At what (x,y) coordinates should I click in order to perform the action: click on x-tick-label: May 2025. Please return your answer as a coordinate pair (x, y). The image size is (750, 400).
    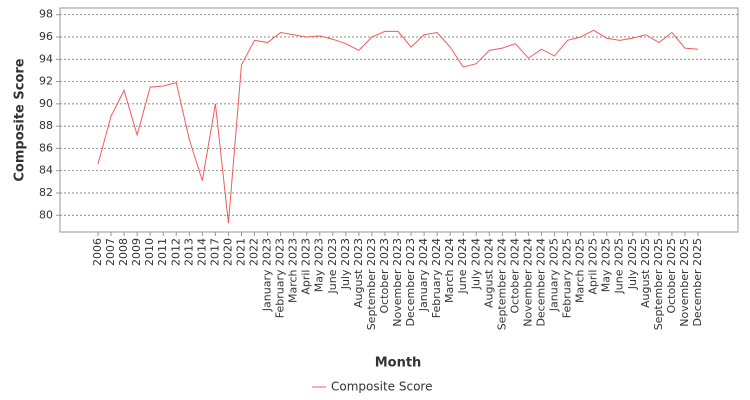
    Looking at the image, I should click on (606, 265).